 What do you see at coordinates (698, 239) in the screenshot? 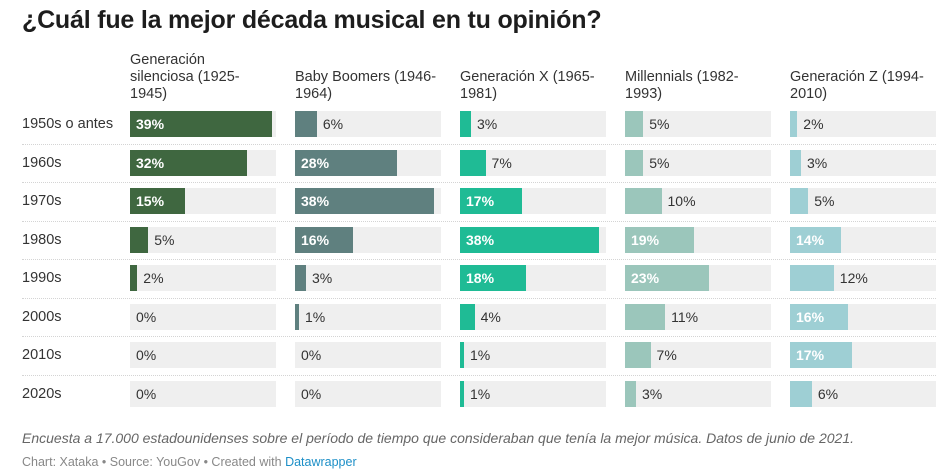
I see `bar-track: 19%` at bounding box center [698, 239].